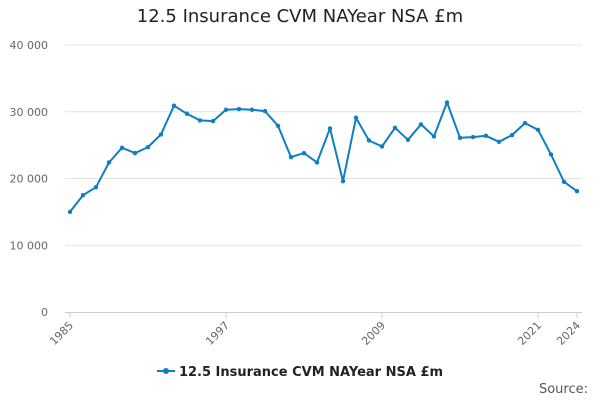 Image resolution: width=600 pixels, height=400 pixels. I want to click on y-tick-label: 10 000, so click(29, 245).